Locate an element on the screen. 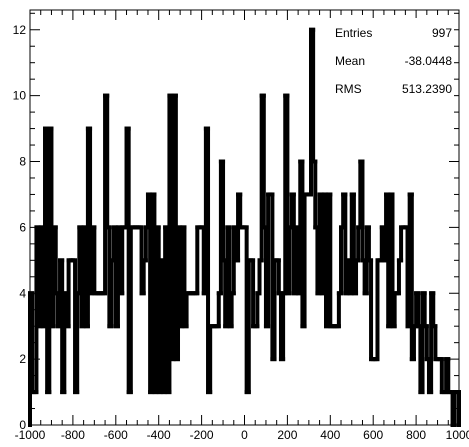  stats-label: RMS is located at coordinates (348, 89).